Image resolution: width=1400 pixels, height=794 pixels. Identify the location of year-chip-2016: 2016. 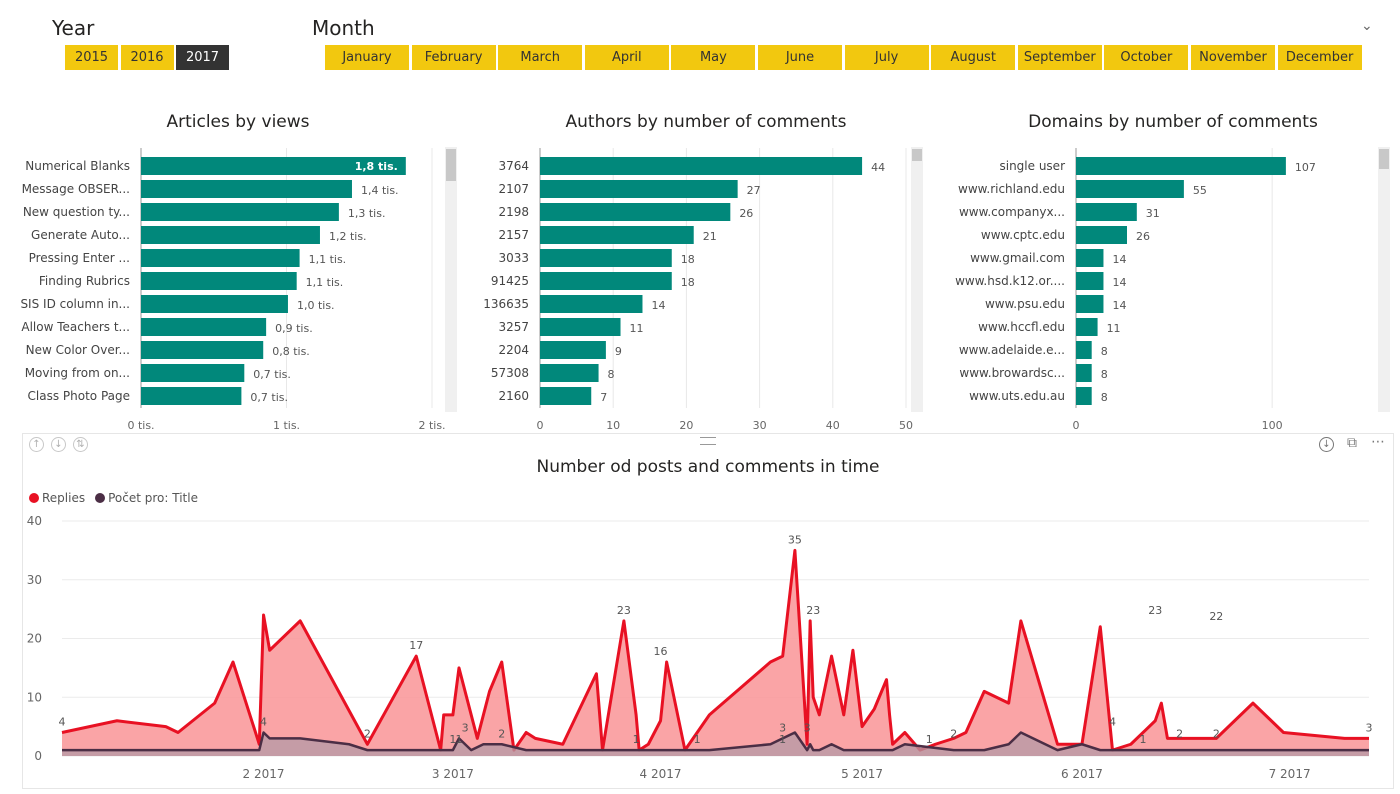
(147, 57).